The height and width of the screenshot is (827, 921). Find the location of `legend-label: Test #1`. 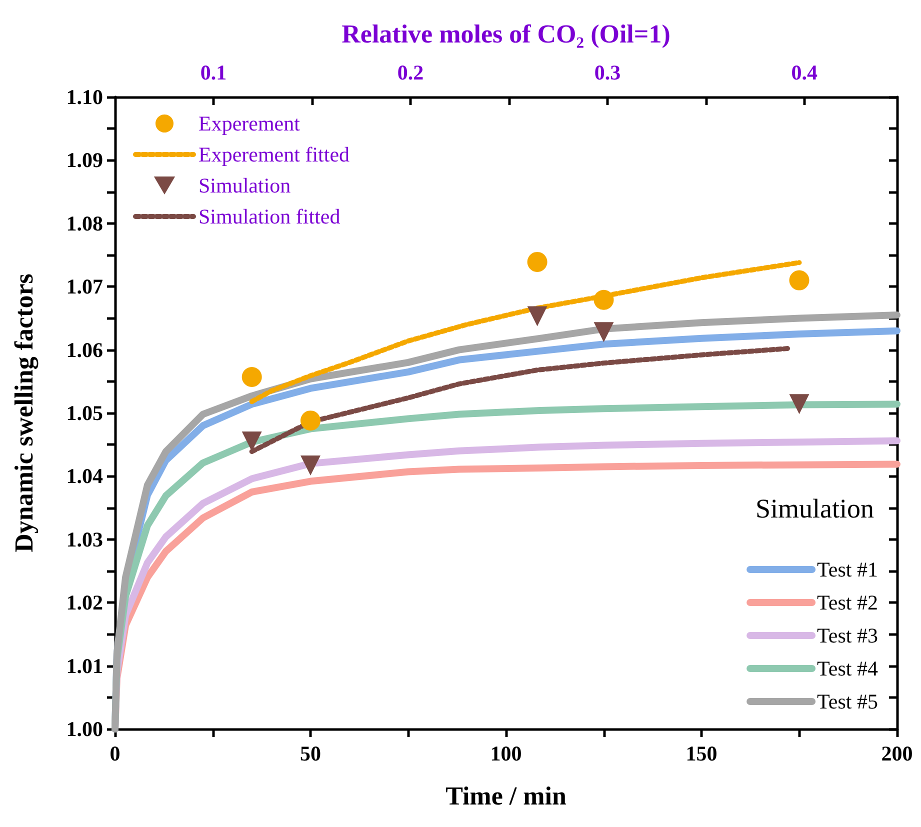

legend-label: Test #1 is located at coordinates (847, 570).